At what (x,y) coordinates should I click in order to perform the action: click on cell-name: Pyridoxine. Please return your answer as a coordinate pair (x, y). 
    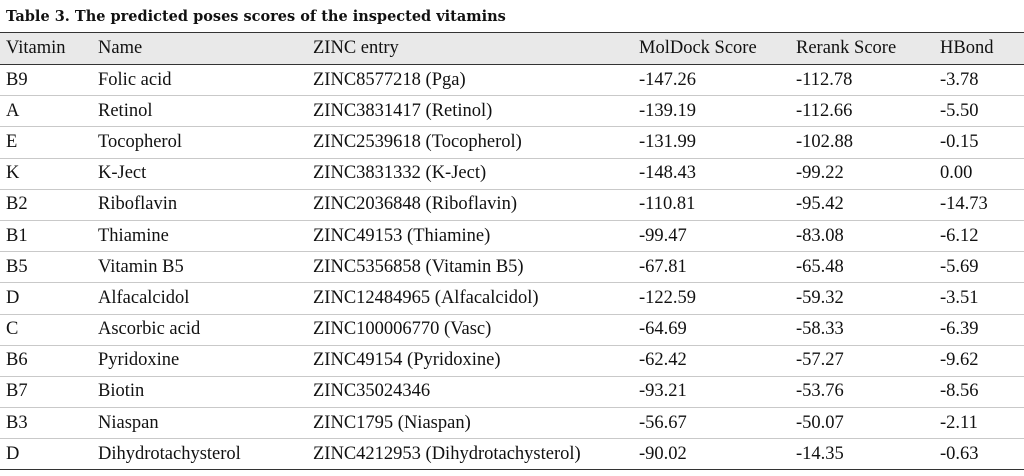
    Looking at the image, I should click on (139, 360).